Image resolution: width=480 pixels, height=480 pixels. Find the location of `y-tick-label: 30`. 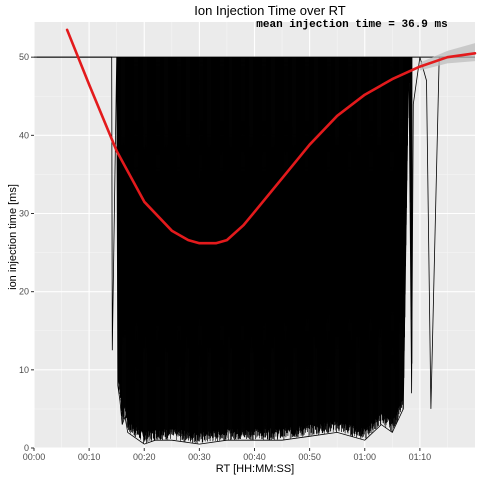

y-tick-label: 30 is located at coordinates (24, 214).